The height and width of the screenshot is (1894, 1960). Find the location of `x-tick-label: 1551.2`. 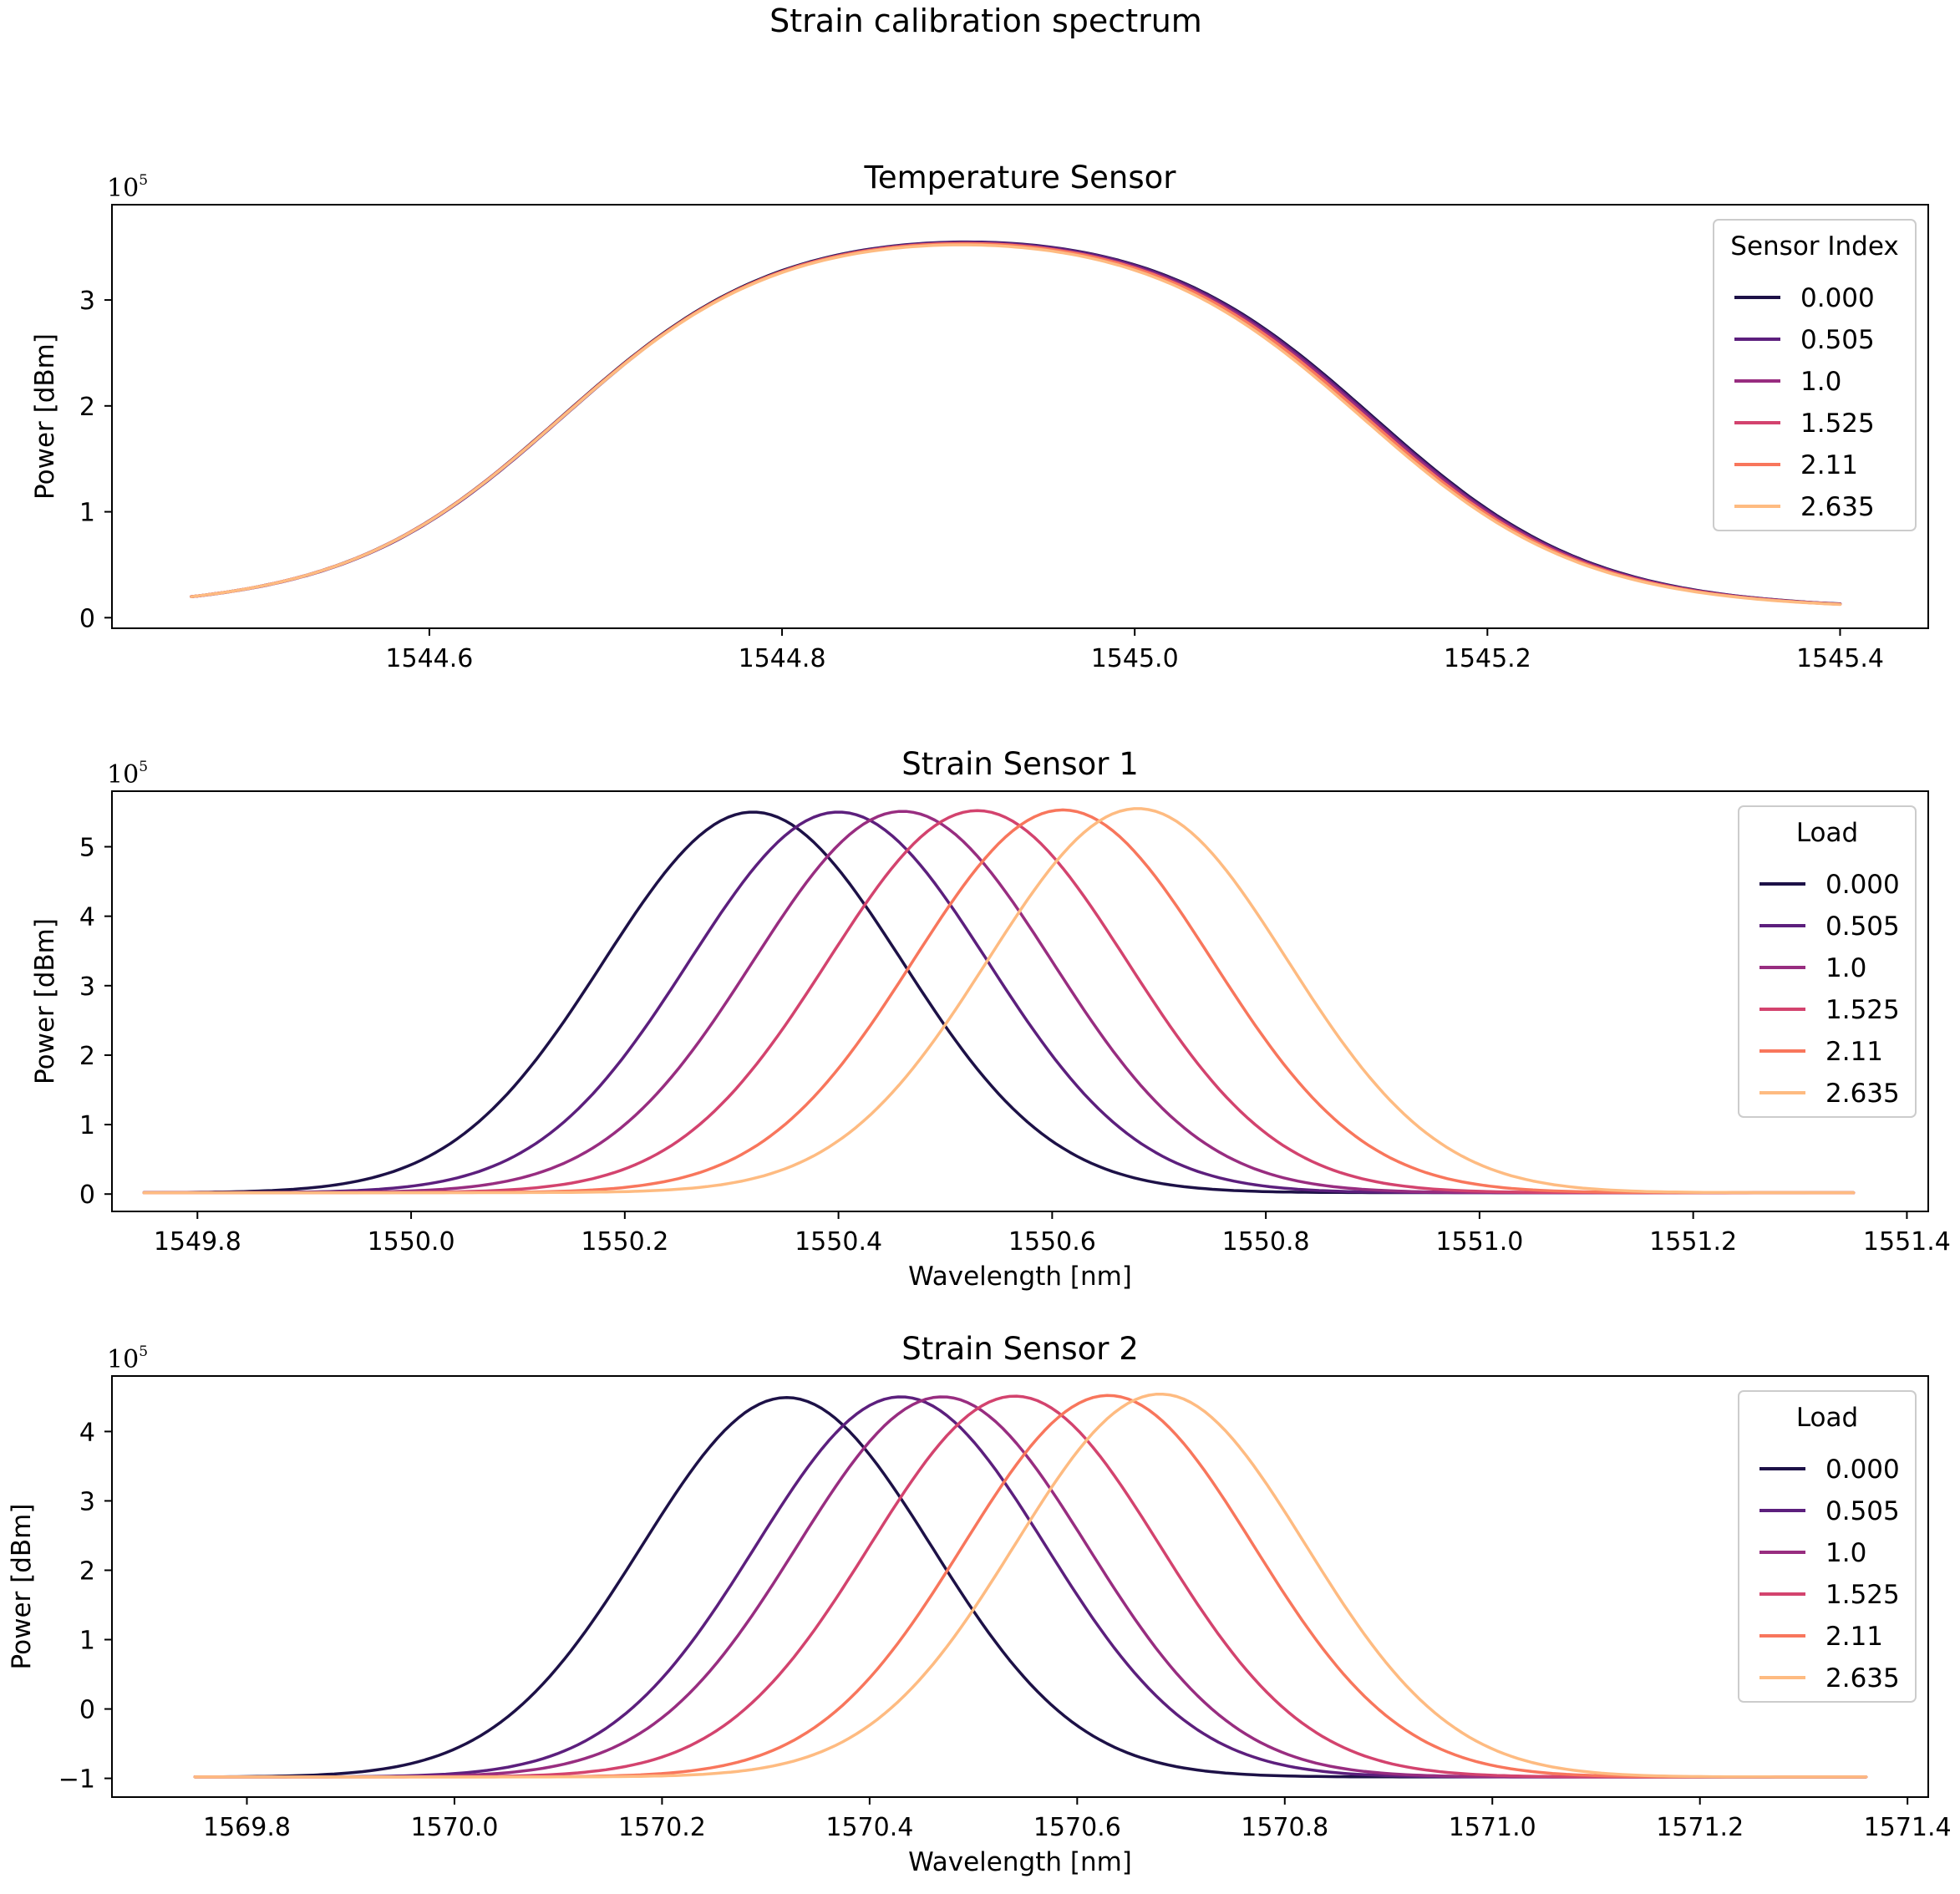

x-tick-label: 1551.2 is located at coordinates (1693, 1242).